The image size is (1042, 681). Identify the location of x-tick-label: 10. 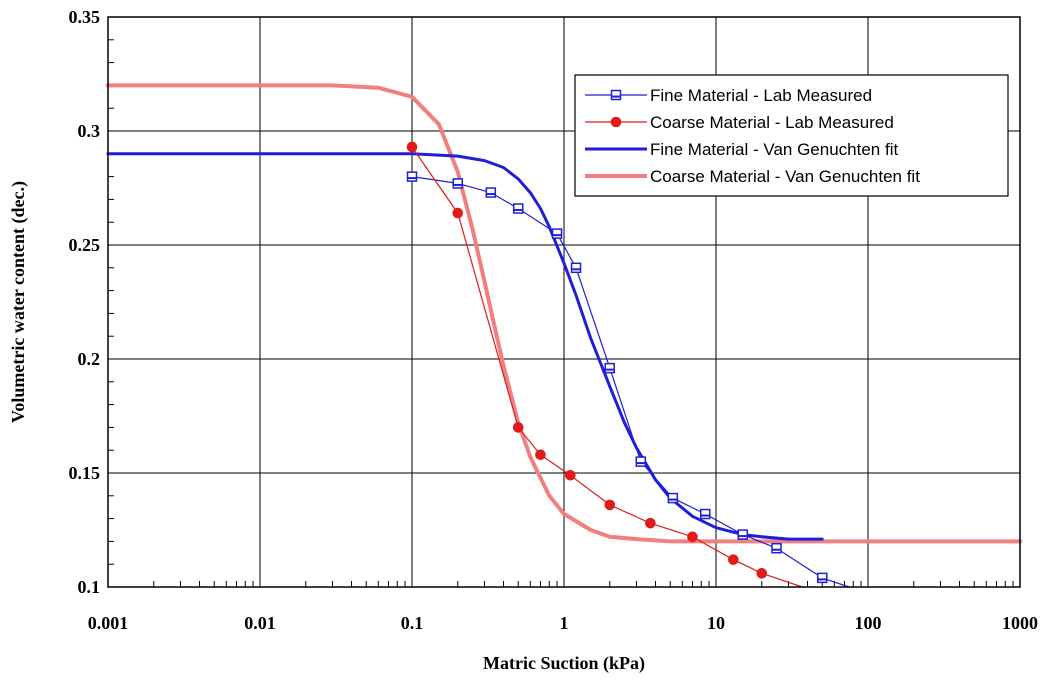
(716, 623).